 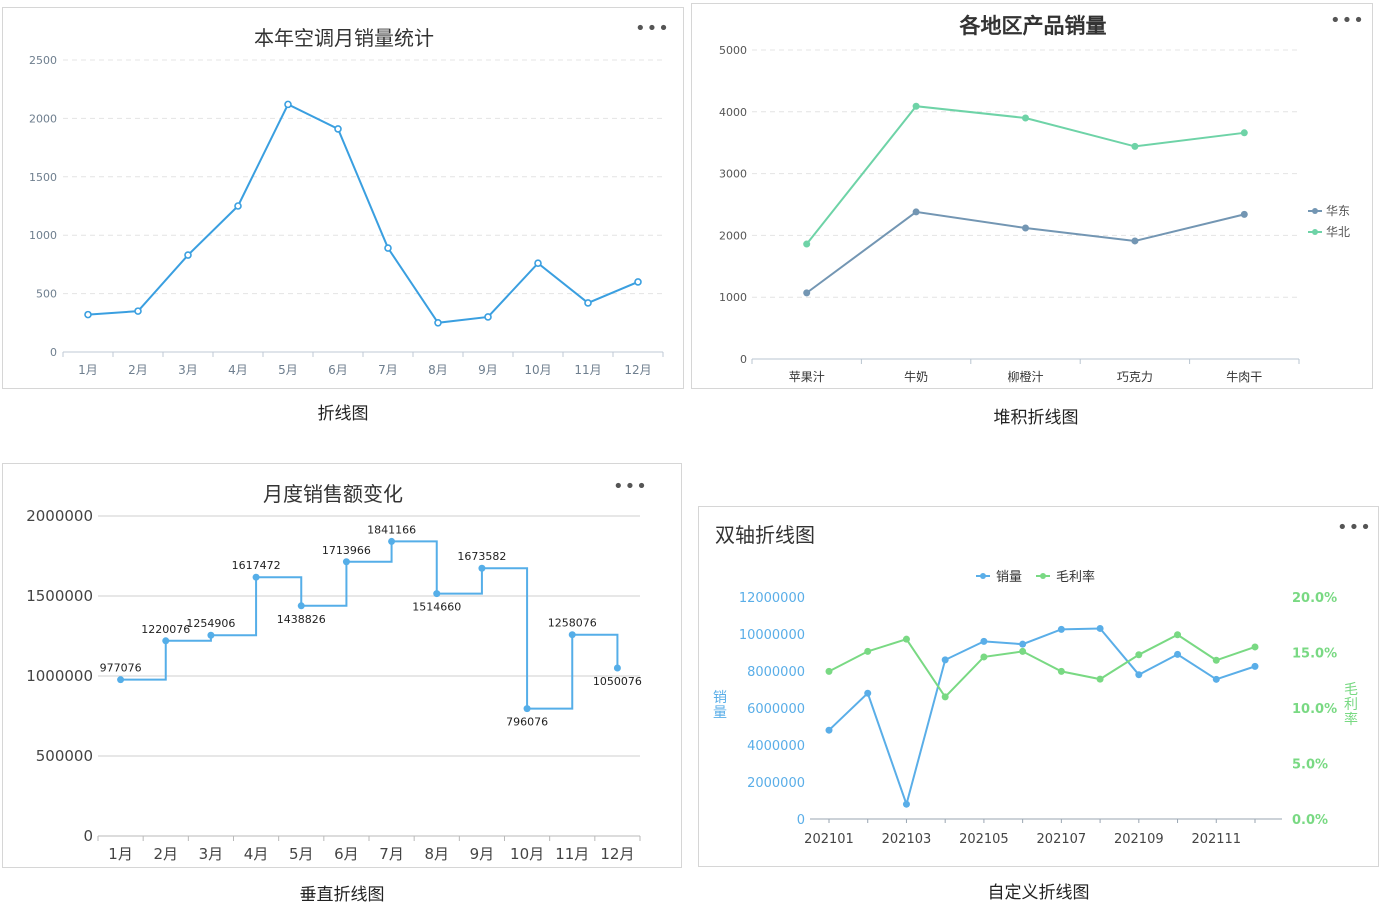 I want to click on y-left-axis-label-char: 销, so click(x=720, y=698).